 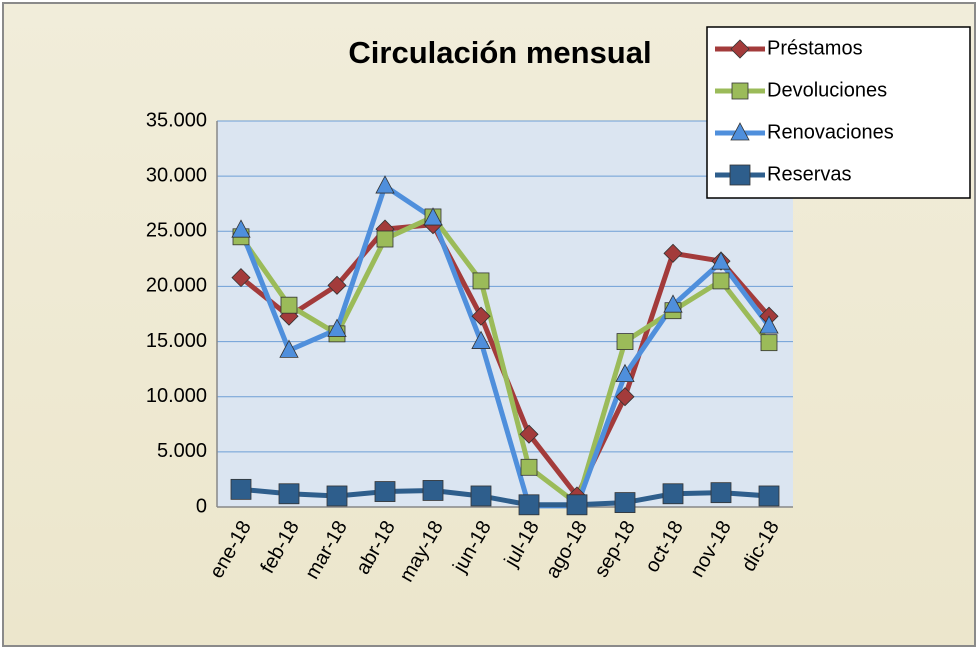 What do you see at coordinates (182, 451) in the screenshot?
I see `y-tick-label: 5.000` at bounding box center [182, 451].